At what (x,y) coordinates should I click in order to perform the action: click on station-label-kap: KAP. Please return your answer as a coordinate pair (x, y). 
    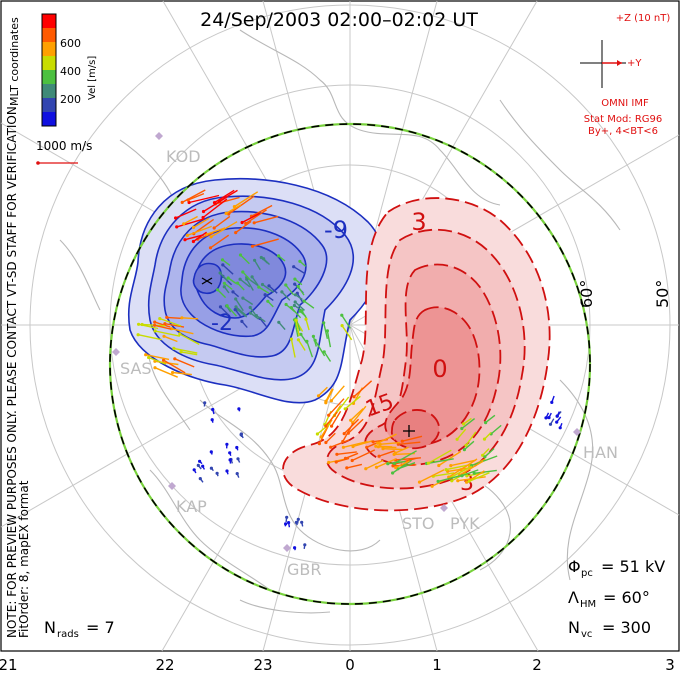
    Looking at the image, I should click on (191, 506).